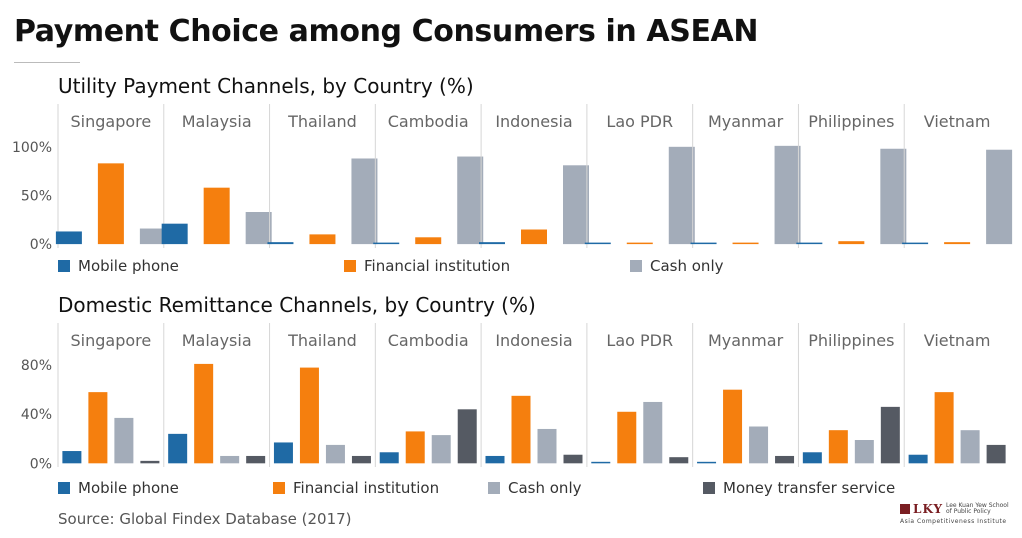  I want to click on chart-1-bar-vietnam-mobile-phone, so click(918, 459).